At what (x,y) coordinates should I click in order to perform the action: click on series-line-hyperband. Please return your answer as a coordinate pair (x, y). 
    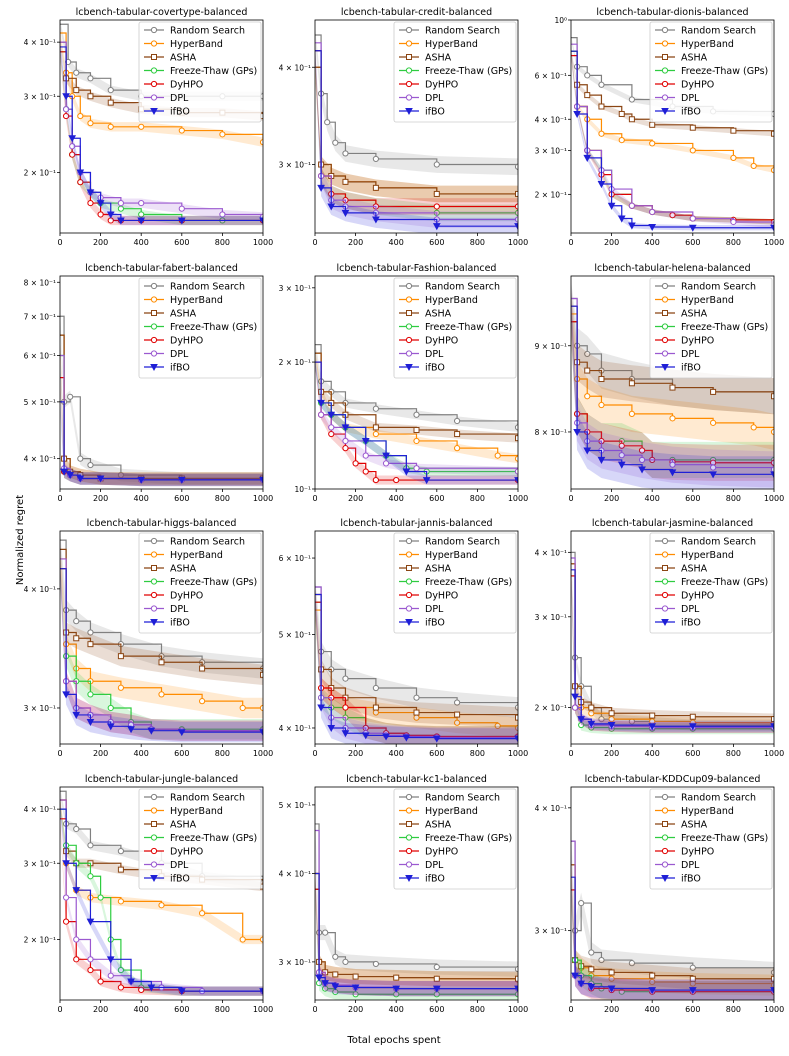
    Looking at the image, I should click on (161, 87).